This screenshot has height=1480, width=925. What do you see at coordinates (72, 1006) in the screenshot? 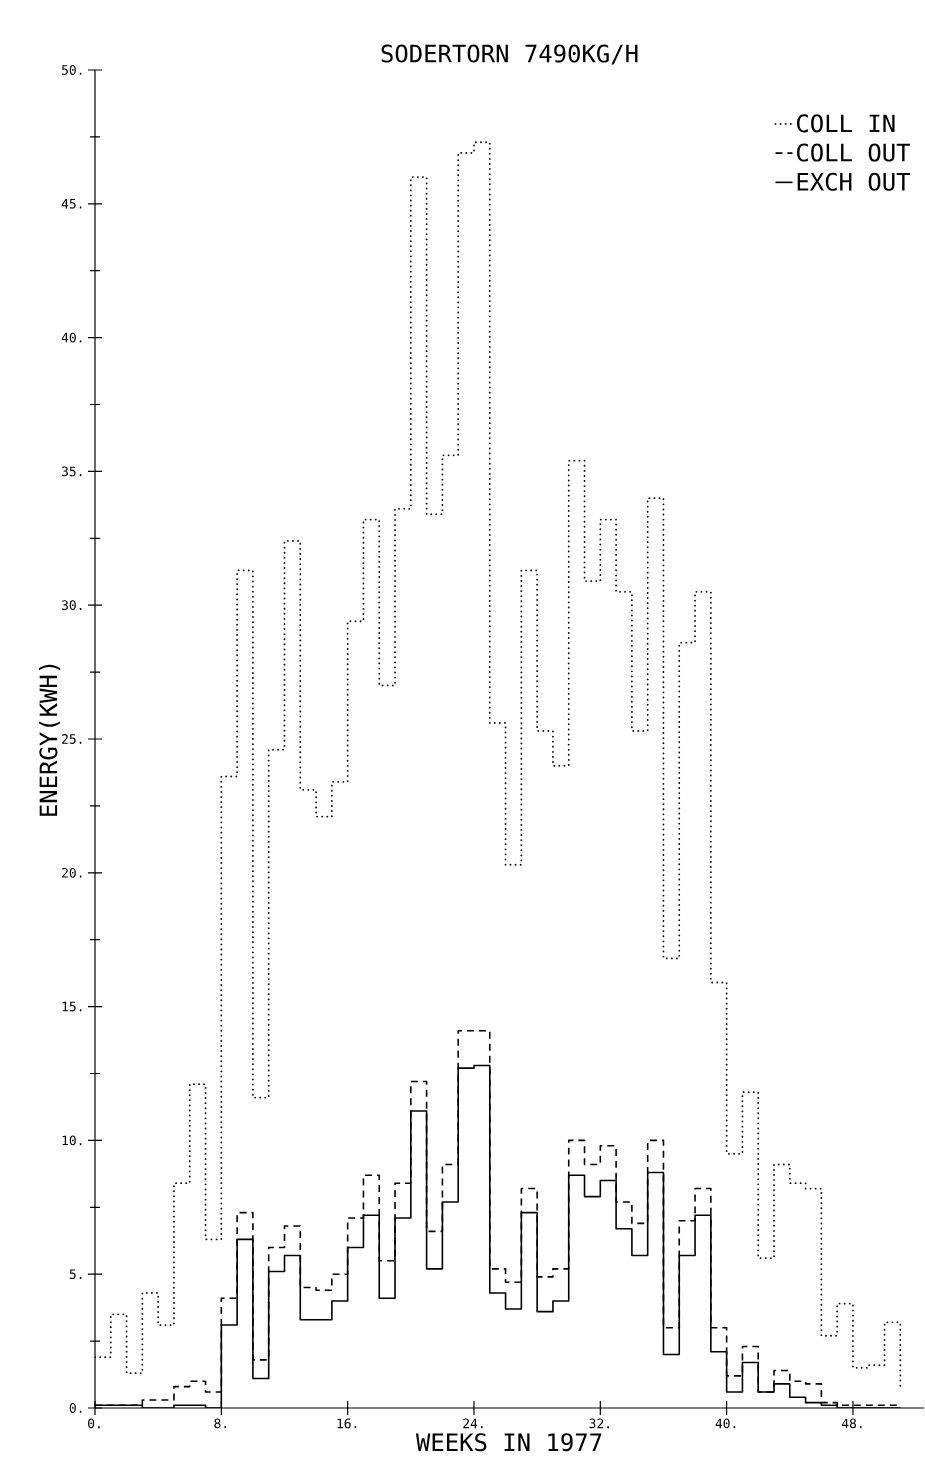
I see `y-tick-label: 15.` at bounding box center [72, 1006].